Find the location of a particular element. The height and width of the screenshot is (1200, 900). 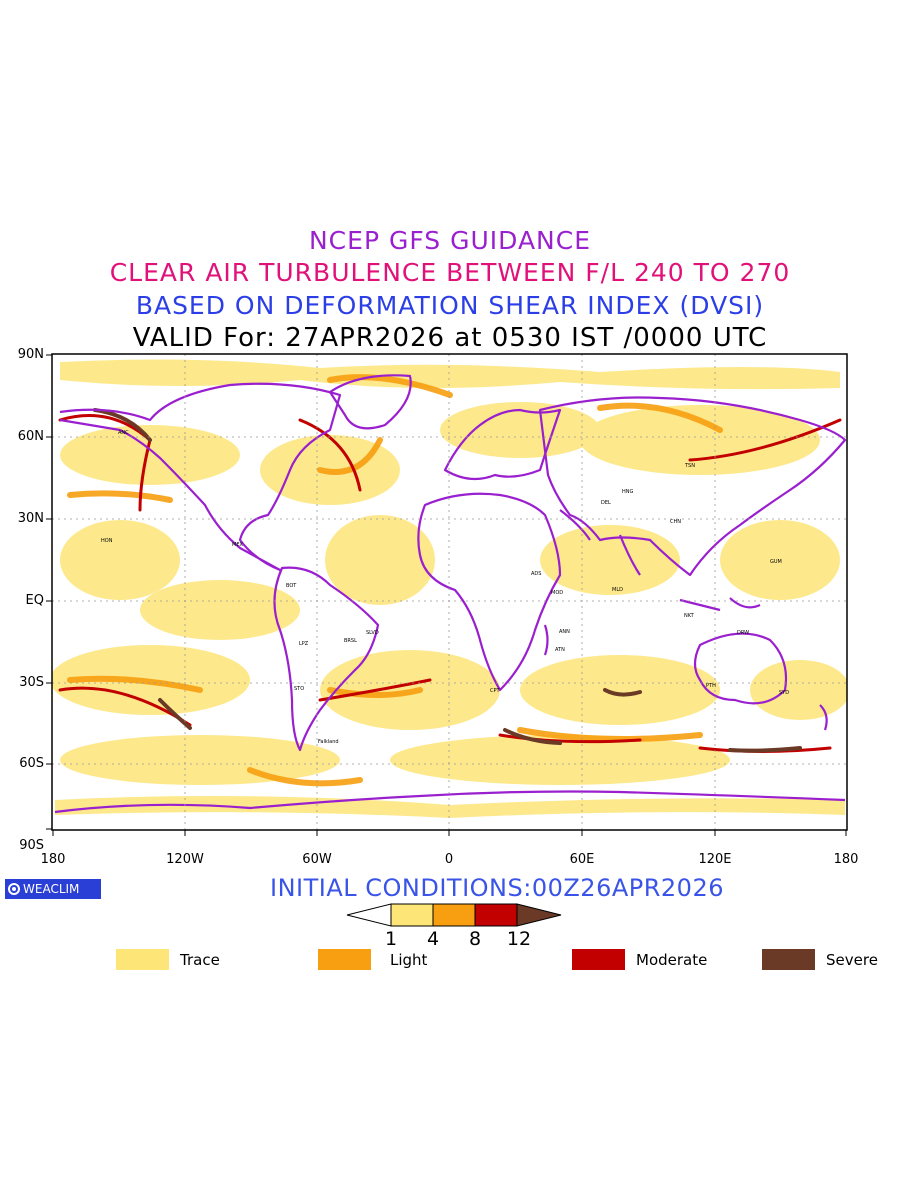

station-label: NKT is located at coordinates (689, 616).